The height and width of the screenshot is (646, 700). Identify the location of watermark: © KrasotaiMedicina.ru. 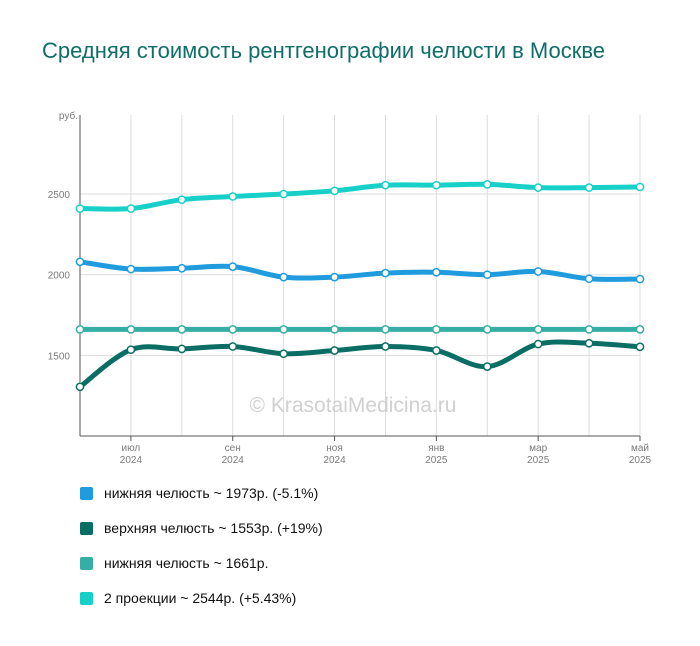
(353, 405).